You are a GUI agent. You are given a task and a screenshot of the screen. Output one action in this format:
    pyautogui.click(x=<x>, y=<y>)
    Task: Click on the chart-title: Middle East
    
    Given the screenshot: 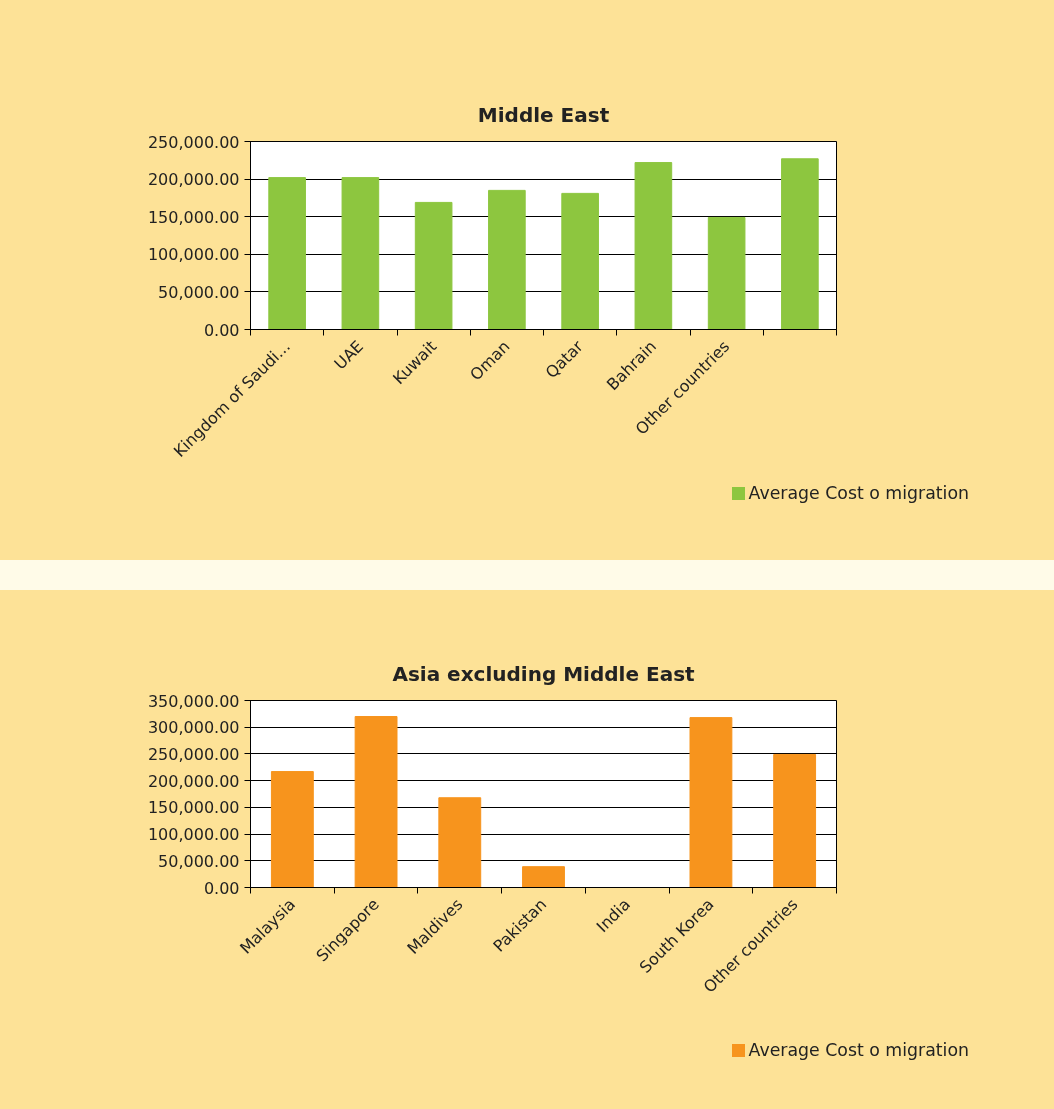 What is the action you would take?
    pyautogui.click(x=543, y=114)
    